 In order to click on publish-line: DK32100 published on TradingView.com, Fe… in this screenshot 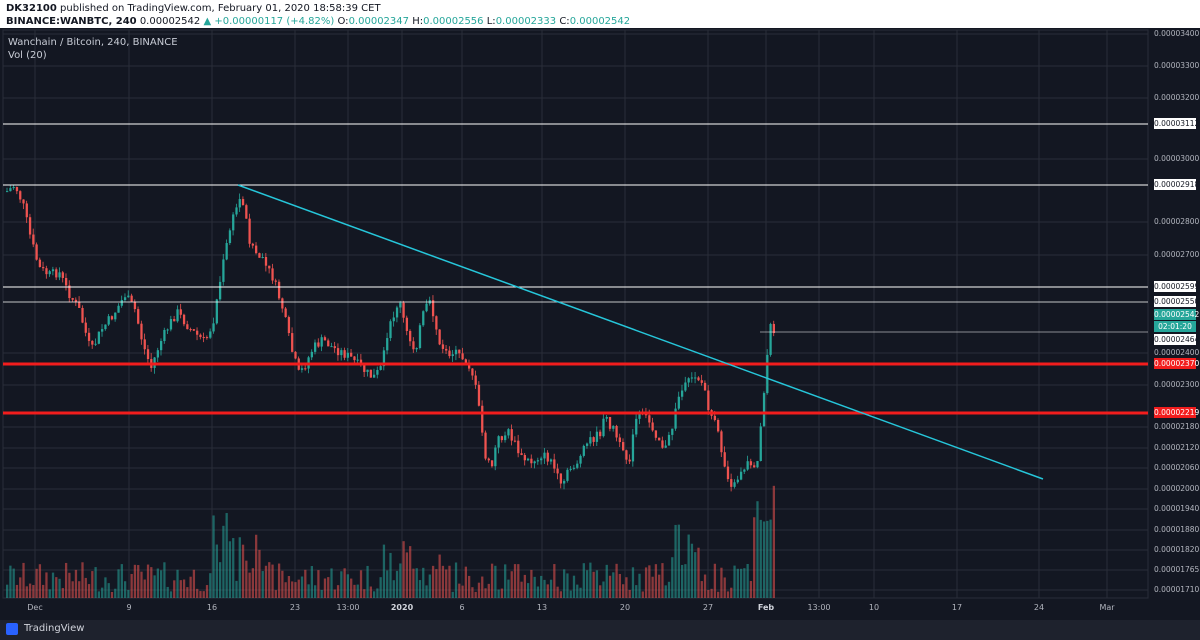, I will do `click(193, 8)`.